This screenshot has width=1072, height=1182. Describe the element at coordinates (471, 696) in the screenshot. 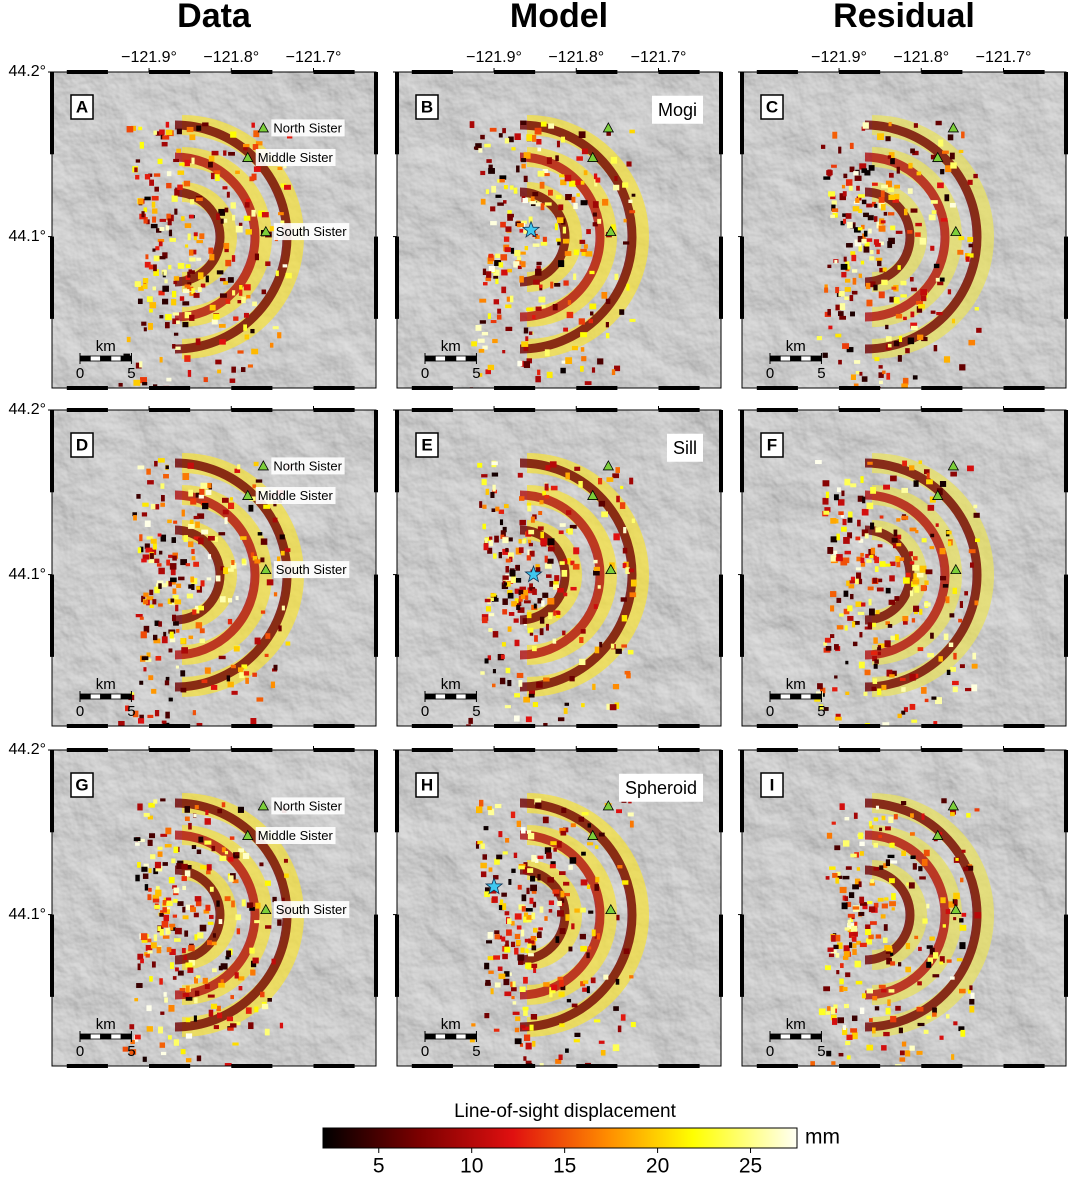

I see `scale-bar-segment` at that location.